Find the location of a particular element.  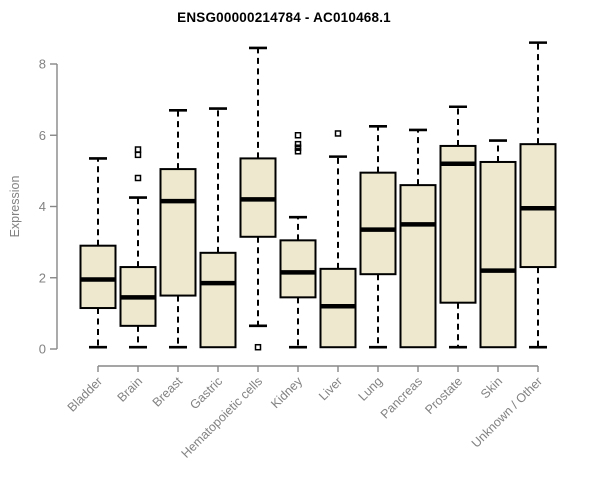

x-tick-label: Unknown / Other is located at coordinates (507, 412).